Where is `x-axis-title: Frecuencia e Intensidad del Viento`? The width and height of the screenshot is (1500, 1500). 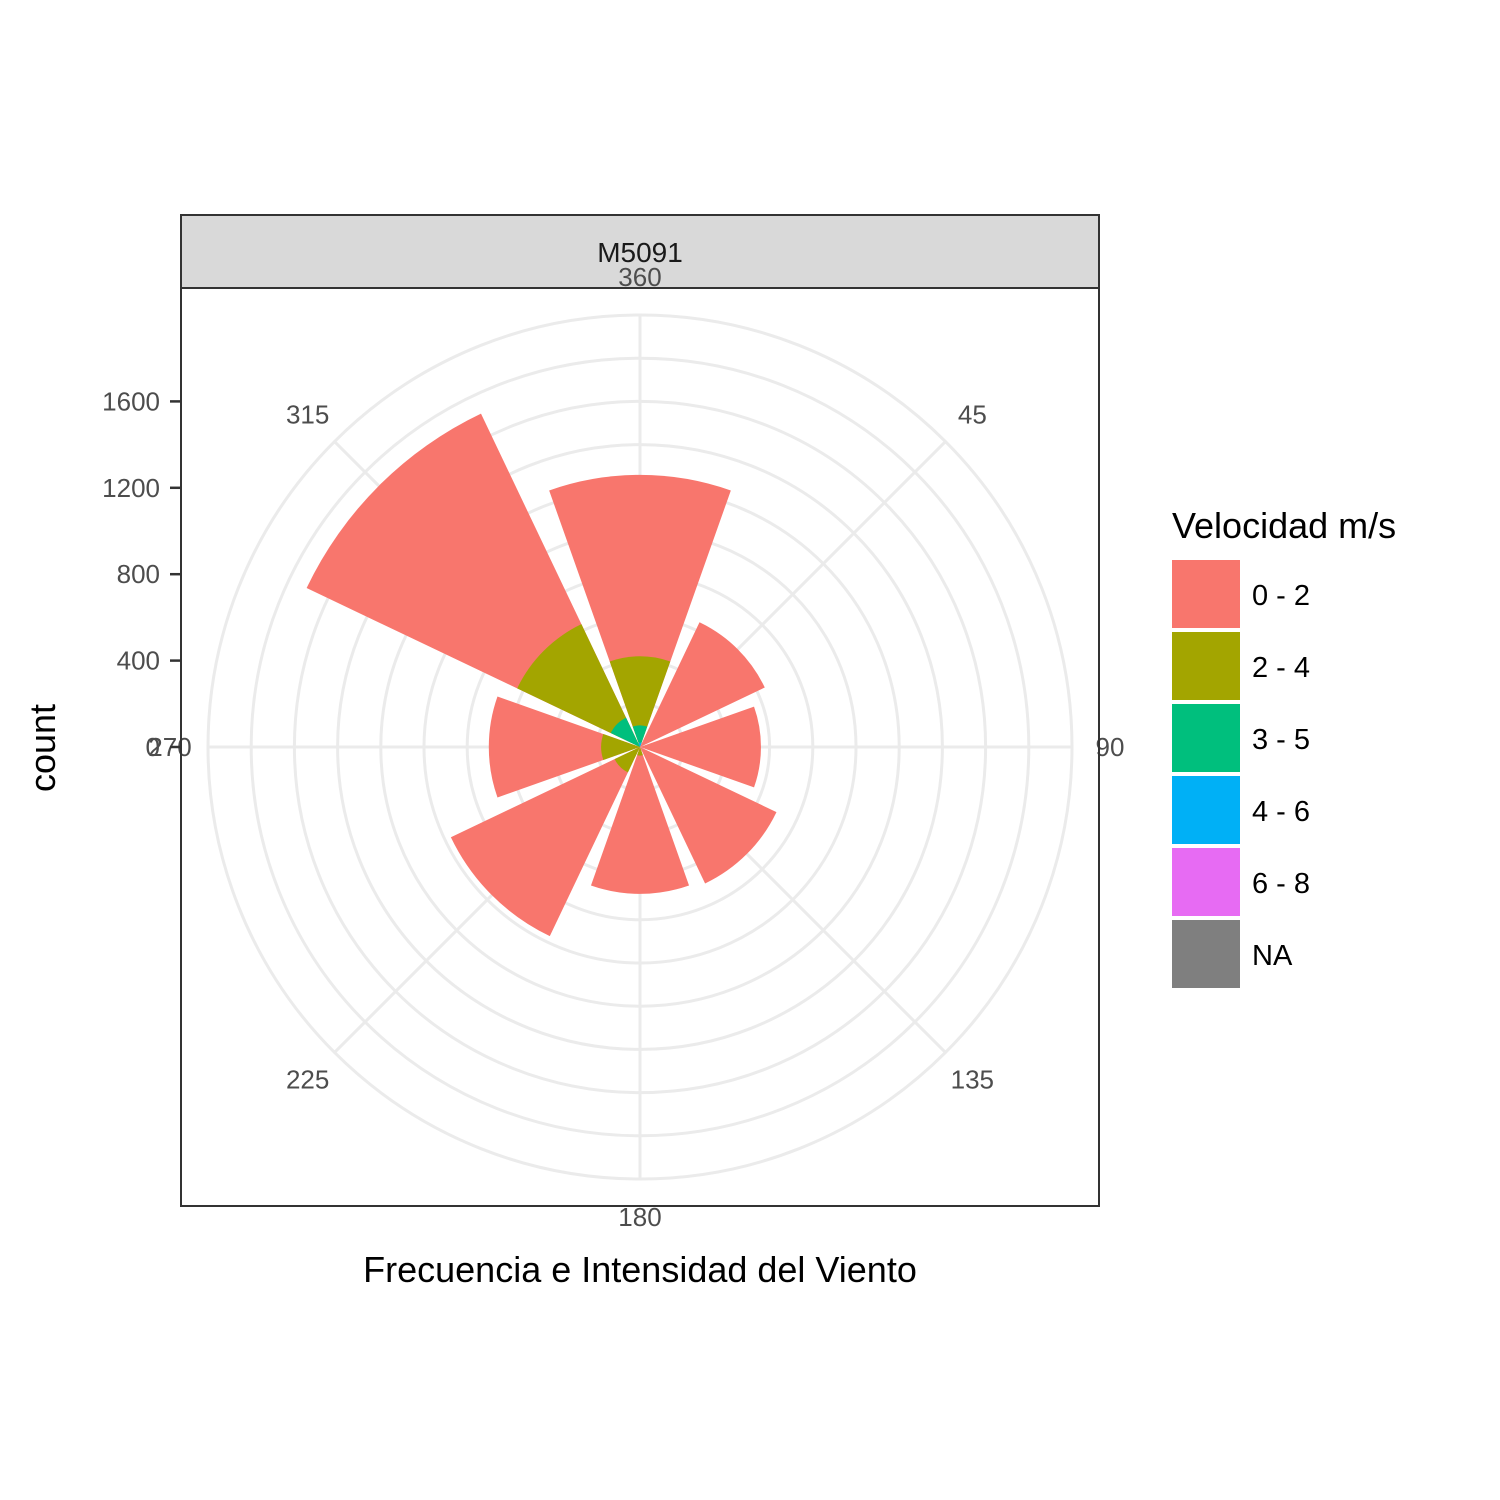
x-axis-title: Frecuencia e Intensidad del Viento is located at coordinates (640, 1269).